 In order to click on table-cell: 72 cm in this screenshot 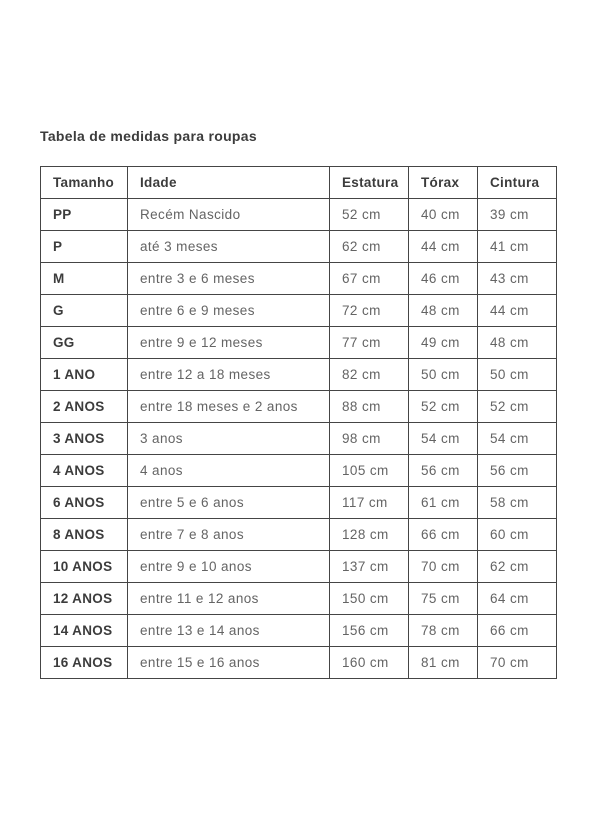, I will do `click(369, 310)`.